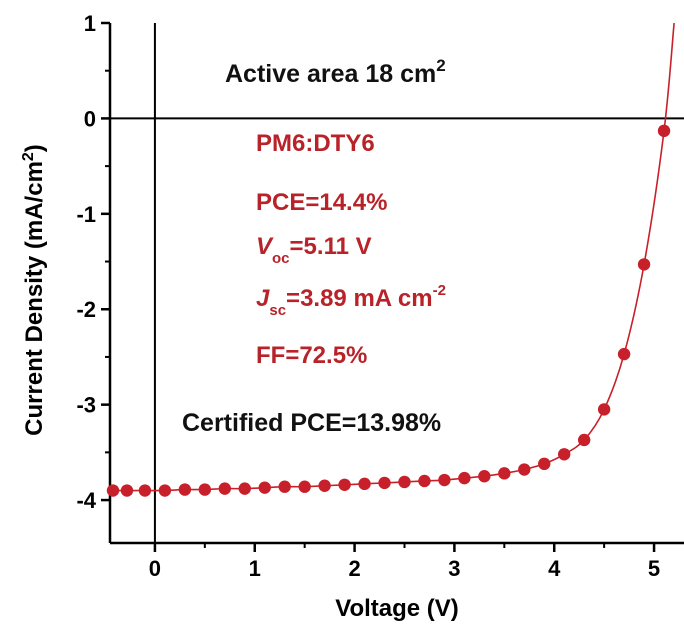 This screenshot has height=629, width=684. What do you see at coordinates (90, 118) in the screenshot?
I see `y-tick-label: 0` at bounding box center [90, 118].